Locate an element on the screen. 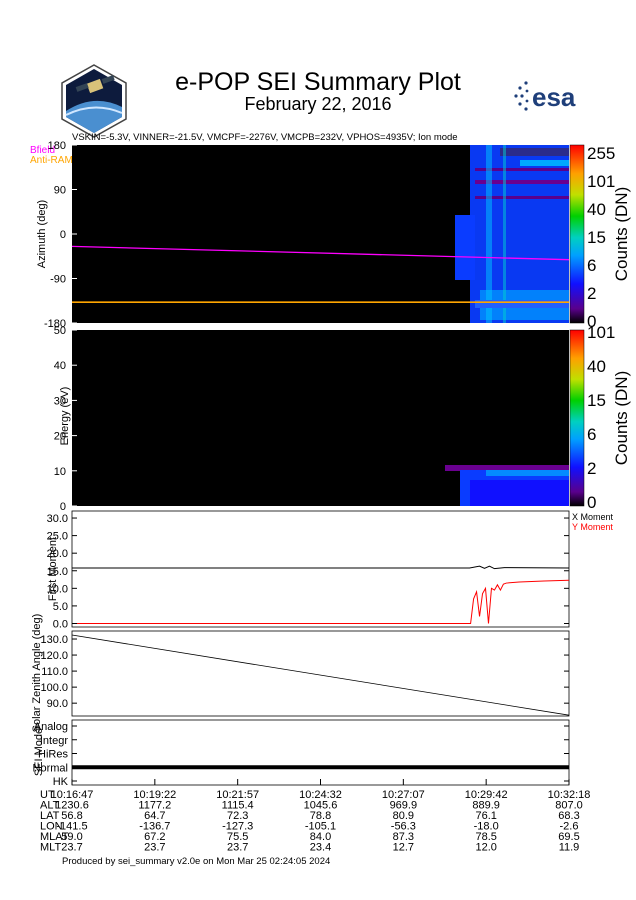  azimuth-colorbar-tick: 0 is located at coordinates (591, 321).